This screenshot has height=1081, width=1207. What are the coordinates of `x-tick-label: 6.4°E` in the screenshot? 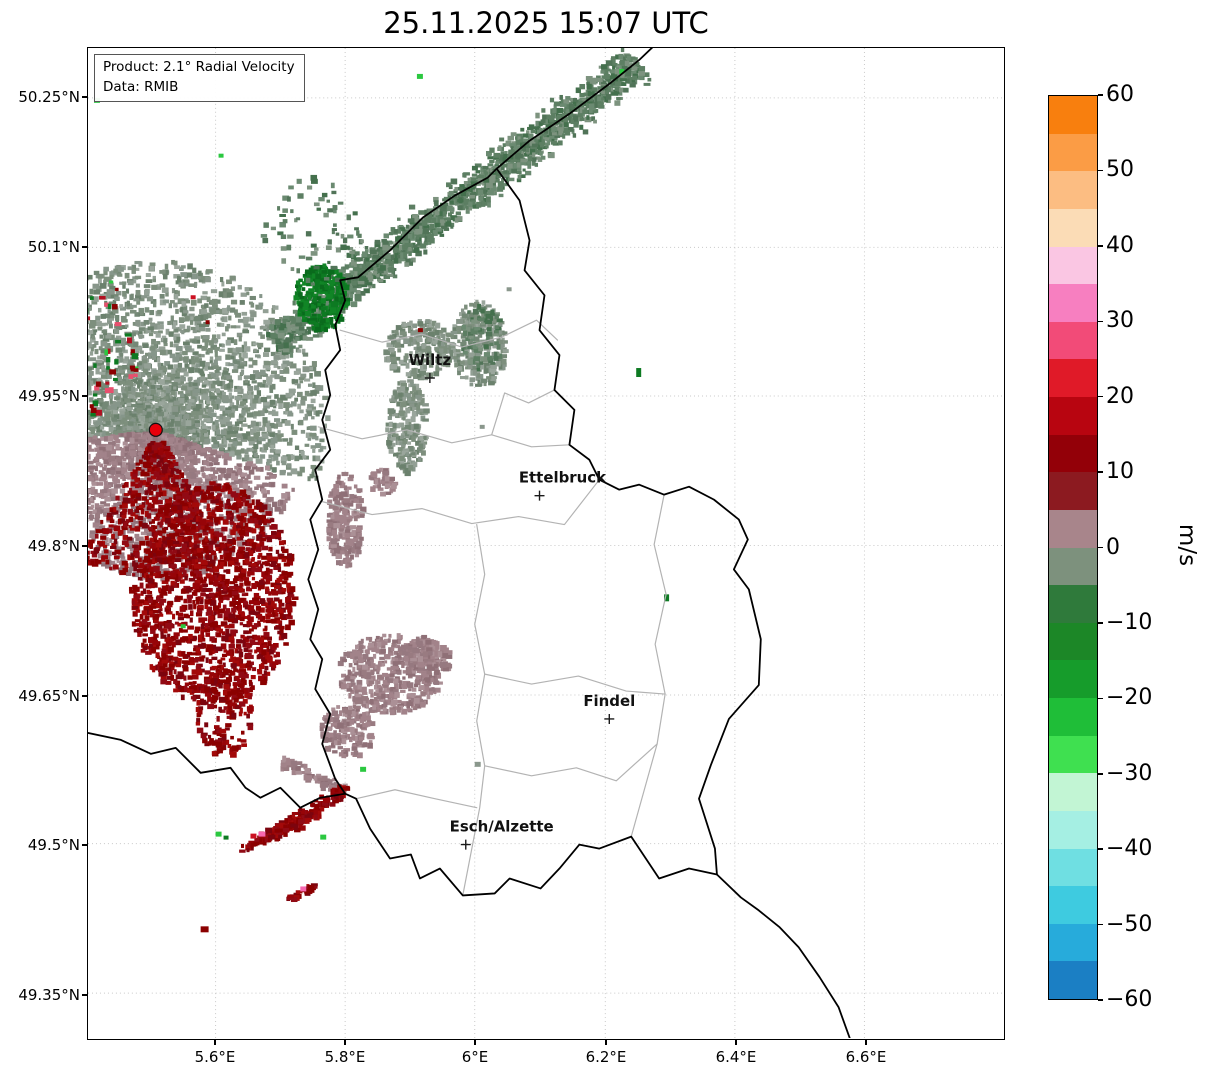 It's located at (736, 1057).